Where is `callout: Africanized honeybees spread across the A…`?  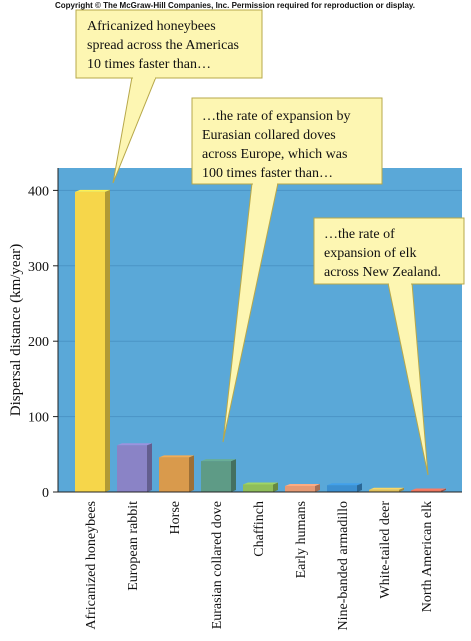
callout: Africanized honeybees spread across the A… is located at coordinates (169, 96).